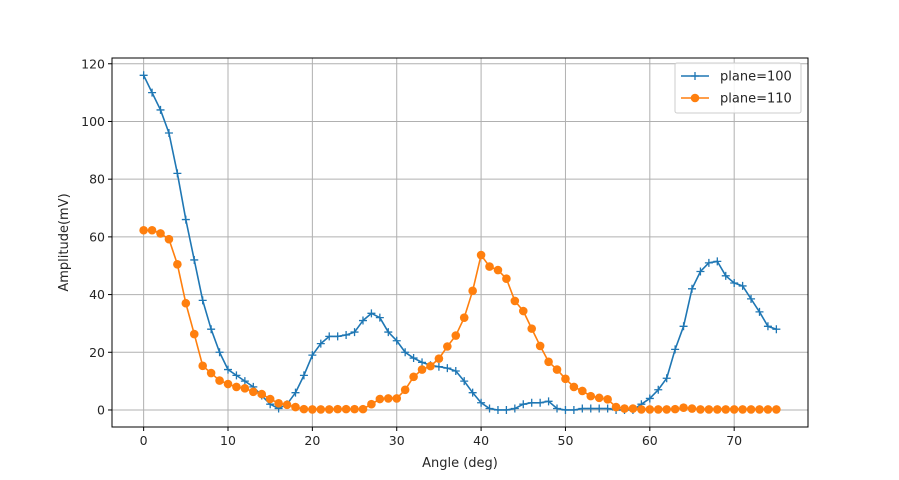 Image resolution: width=899 pixels, height=480 pixels. What do you see at coordinates (738, 88) in the screenshot?
I see `legend: plane=100 plane=110` at bounding box center [738, 88].